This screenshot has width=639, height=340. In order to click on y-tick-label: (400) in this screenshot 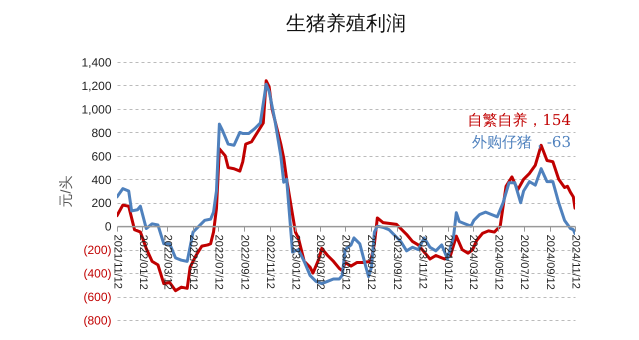, I will do `click(97, 273)`.